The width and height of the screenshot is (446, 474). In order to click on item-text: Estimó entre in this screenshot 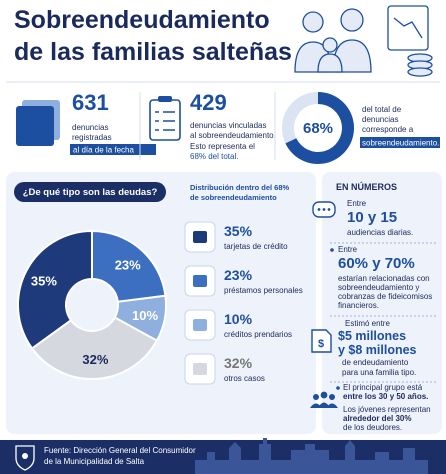, I will do `click(367, 323)`.